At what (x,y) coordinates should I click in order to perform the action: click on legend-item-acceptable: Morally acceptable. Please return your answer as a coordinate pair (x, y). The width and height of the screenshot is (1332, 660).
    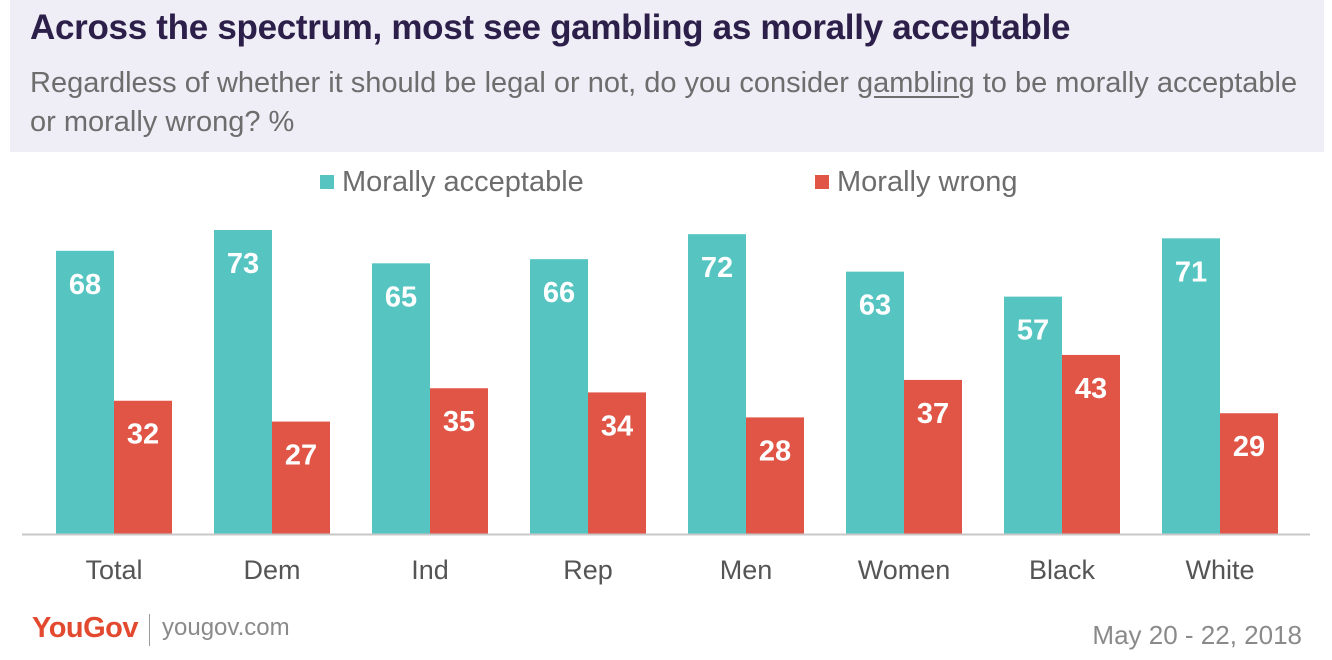
    Looking at the image, I should click on (452, 182).